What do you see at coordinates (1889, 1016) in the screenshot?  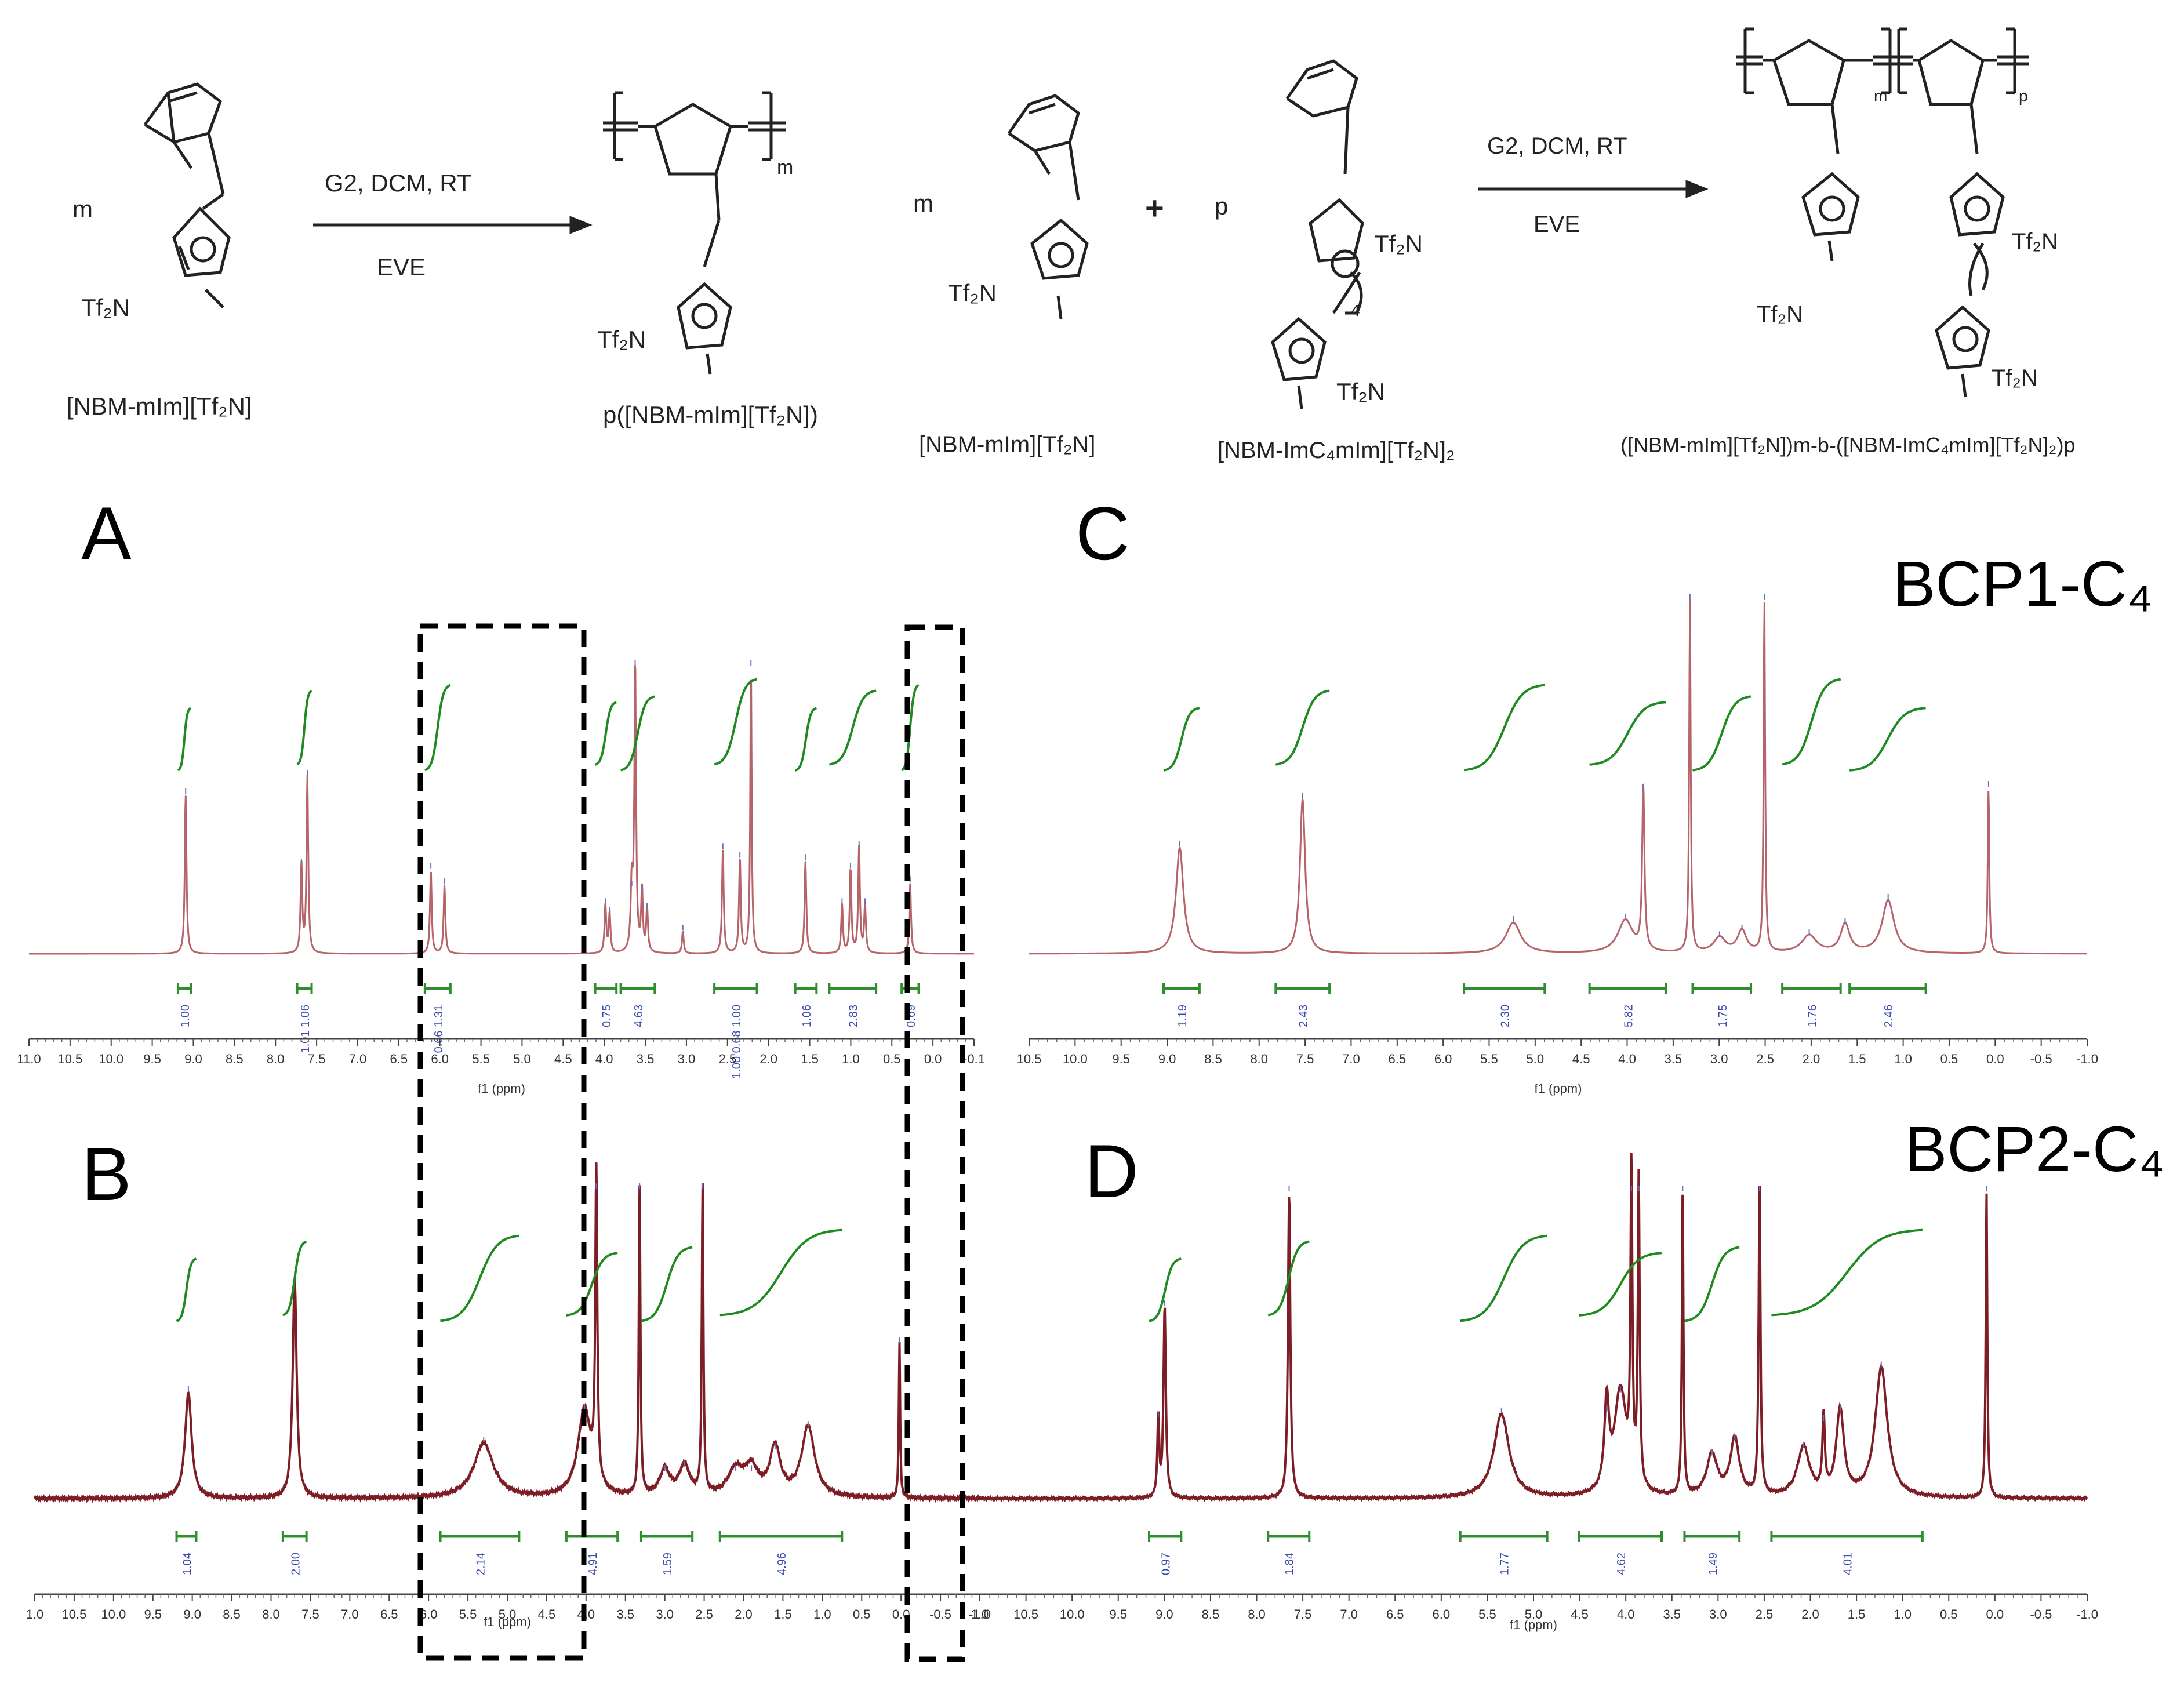 I see `integral-value: 2.46` at bounding box center [1889, 1016].